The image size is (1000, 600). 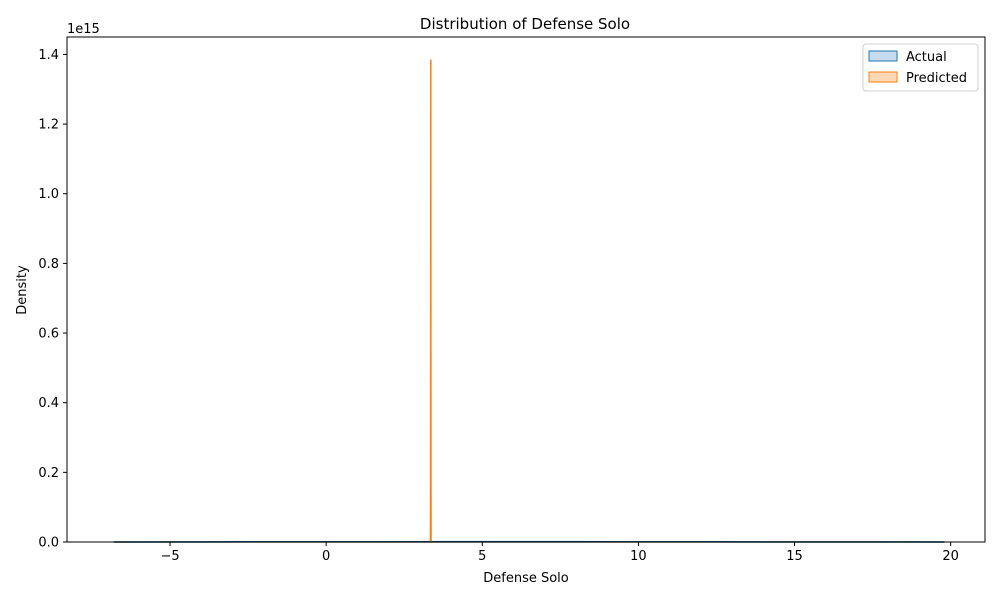 I want to click on x-tick-label: 5, so click(x=482, y=556).